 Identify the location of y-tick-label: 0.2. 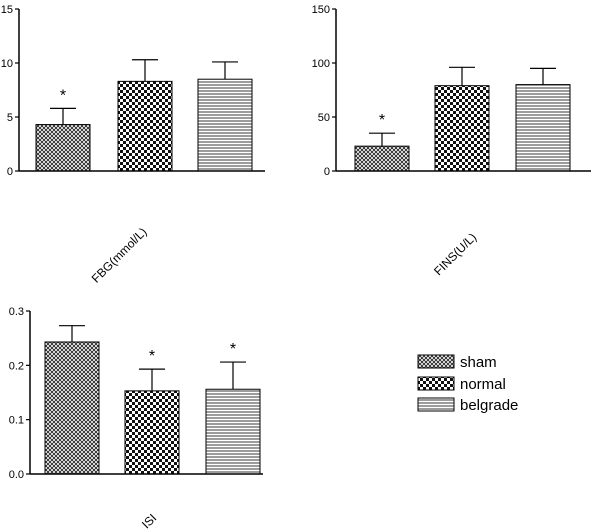
(16, 366).